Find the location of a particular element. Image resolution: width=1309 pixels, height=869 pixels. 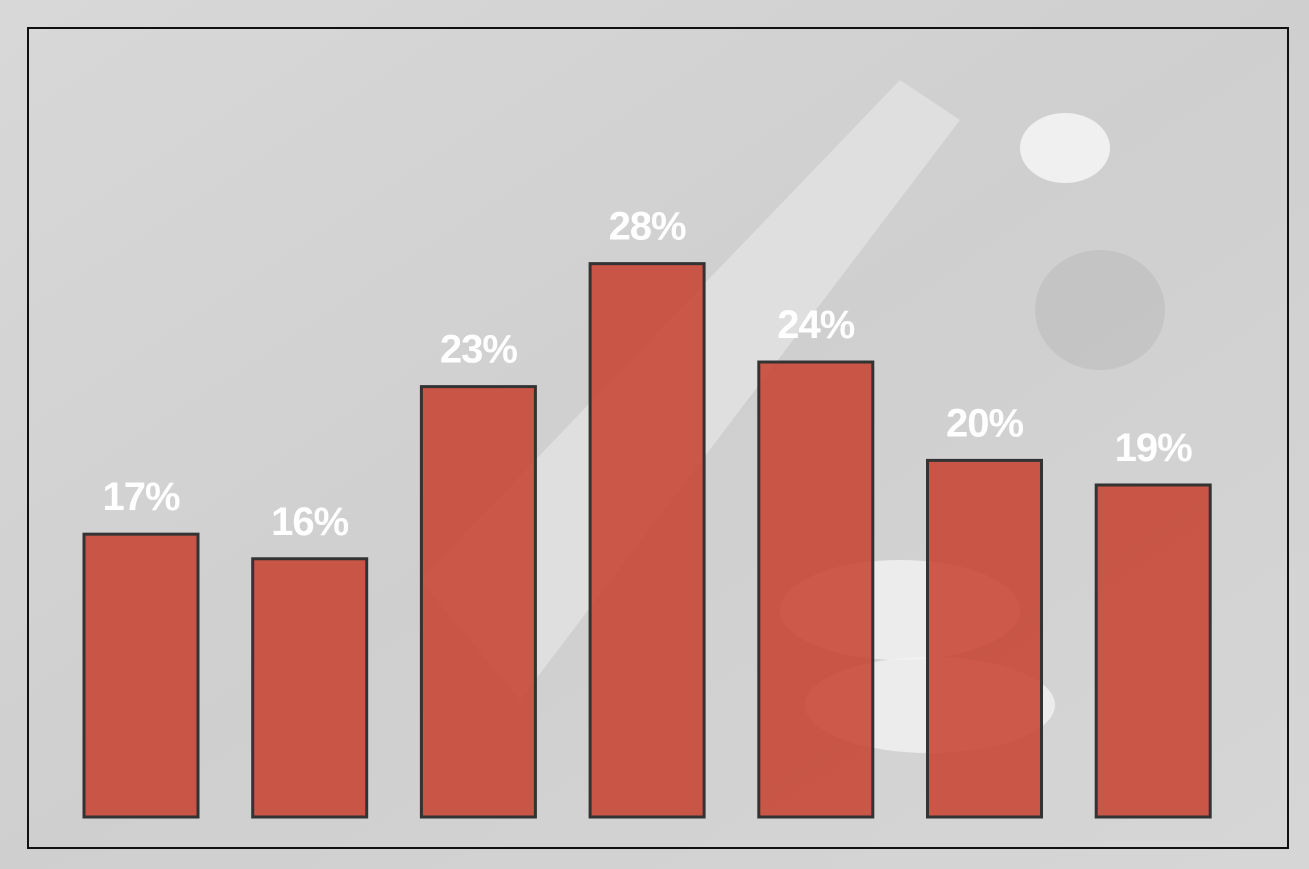

value-label: 20% is located at coordinates (984, 423).